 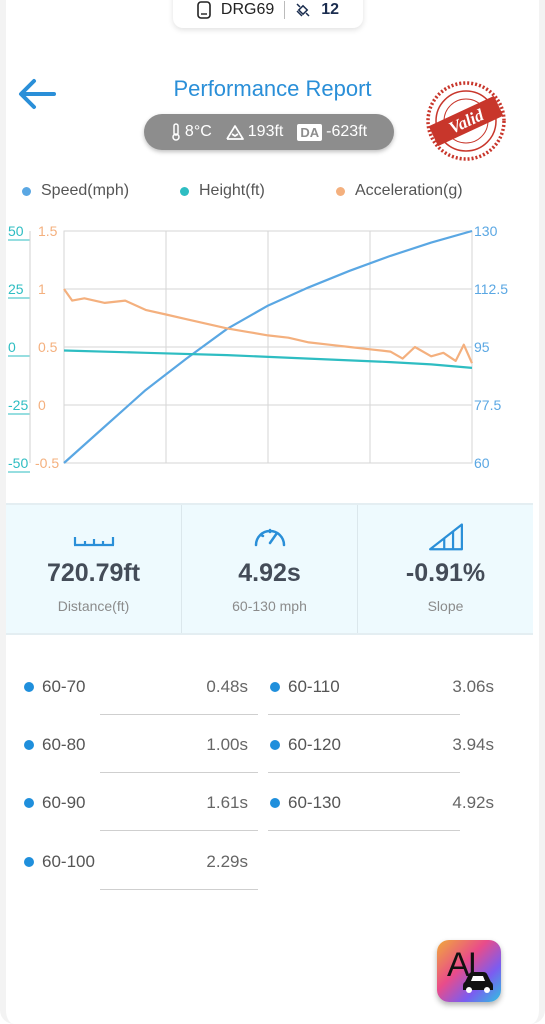 I want to click on temperature-readout: 8°C, so click(x=191, y=132).